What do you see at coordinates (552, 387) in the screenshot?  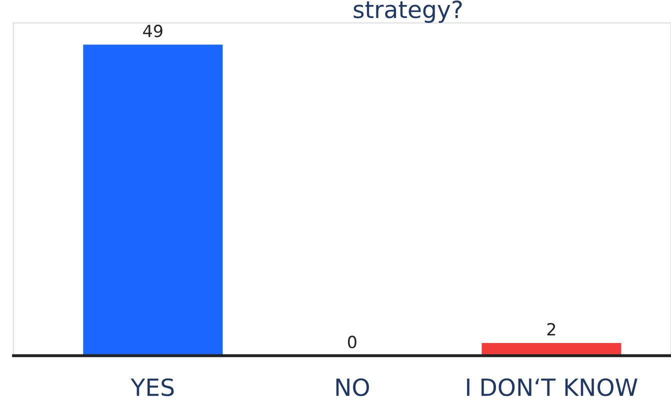 I see `x-tick-label: I DON‘T KNOW` at bounding box center [552, 387].